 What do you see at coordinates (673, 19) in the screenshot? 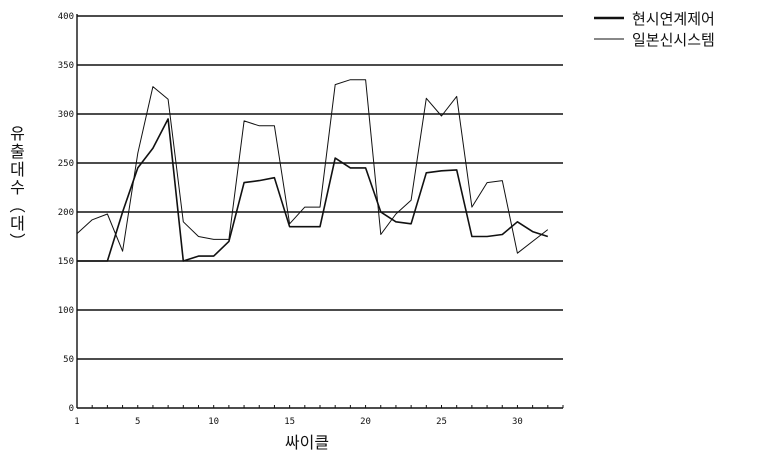
I see `legend-label-1: 현시연계제어` at bounding box center [673, 19].